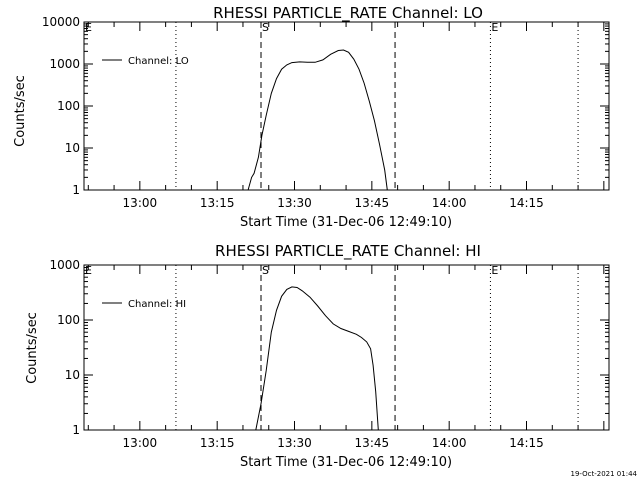 Image resolution: width=640 pixels, height=480 pixels. What do you see at coordinates (158, 61) in the screenshot?
I see `legend-label: Channel: LO` at bounding box center [158, 61].